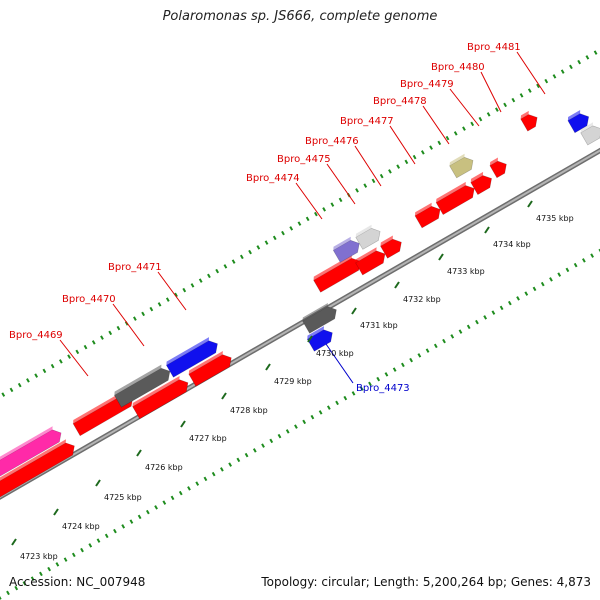  I want to click on scale-label-4727-kbp: 4727 kbp, so click(208, 438).